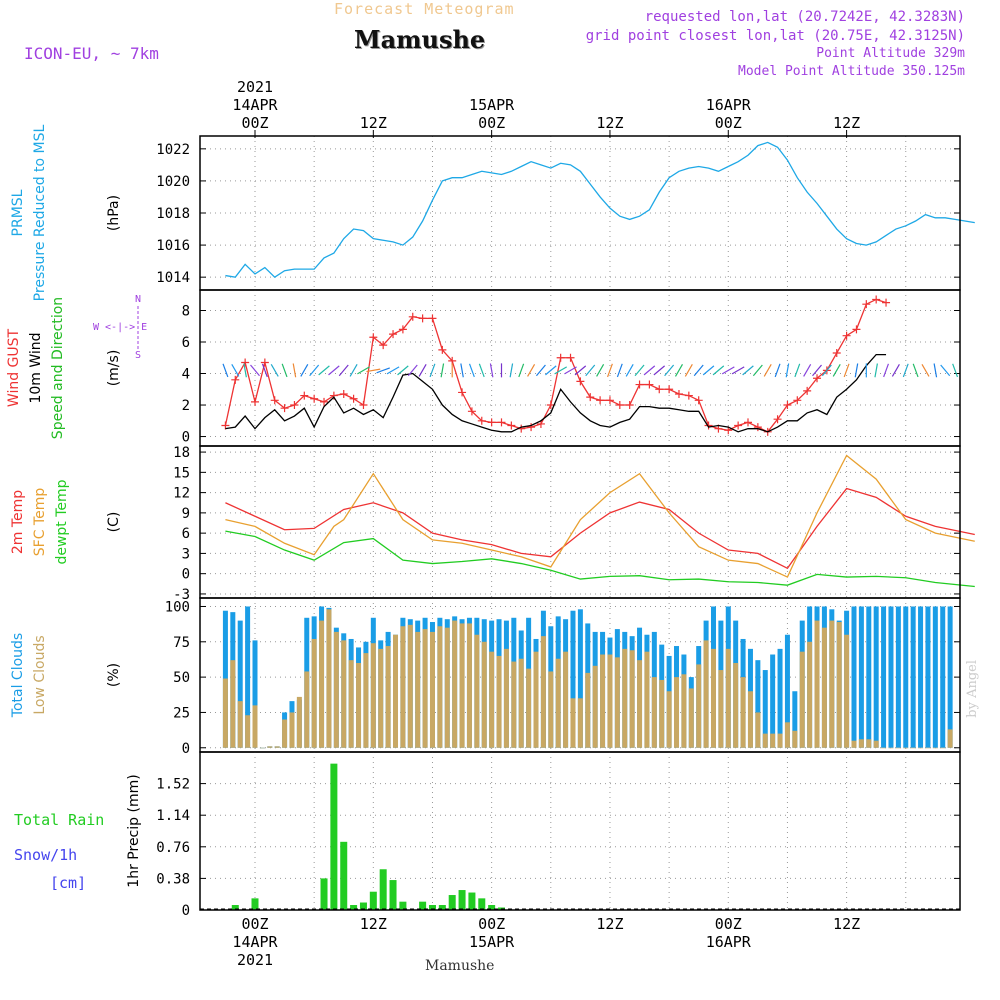 The image size is (1000, 1000). I want to click on y-tick-label: 1.52, so click(173, 785).